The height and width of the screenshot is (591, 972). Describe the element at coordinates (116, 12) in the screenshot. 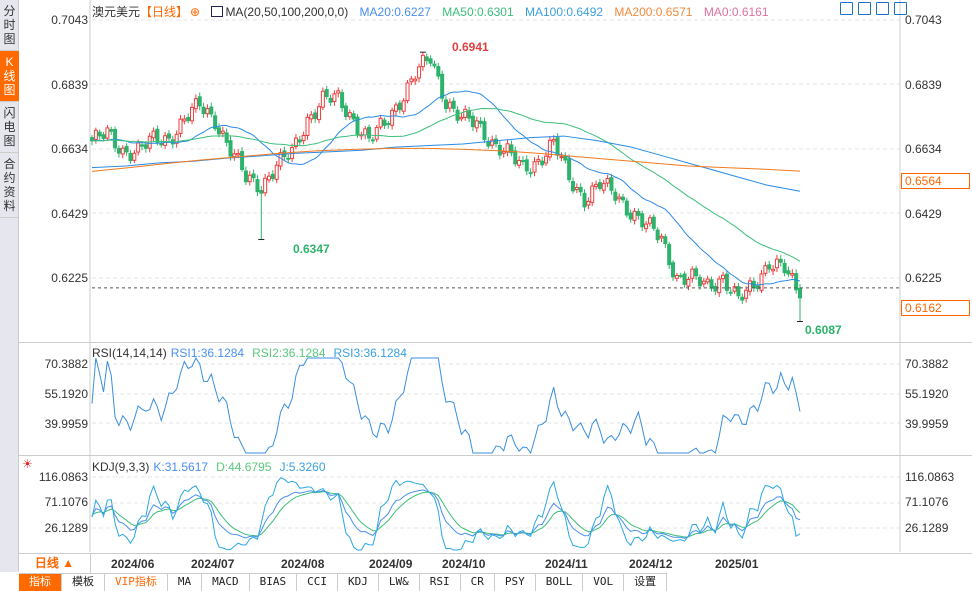

I see `symbol-name: 澳元美元` at that location.